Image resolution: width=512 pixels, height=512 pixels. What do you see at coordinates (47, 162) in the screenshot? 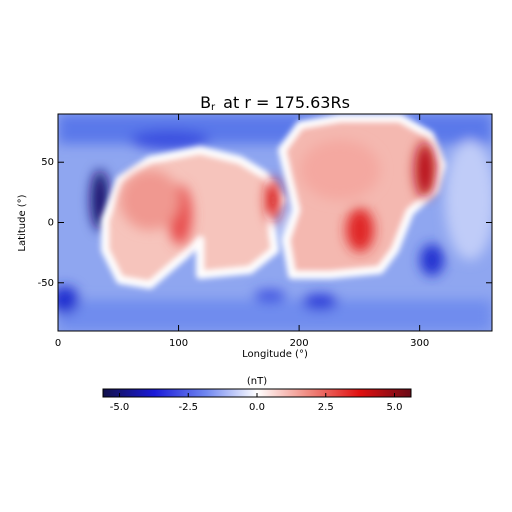
I see `y-tick-label: 50` at bounding box center [47, 162].